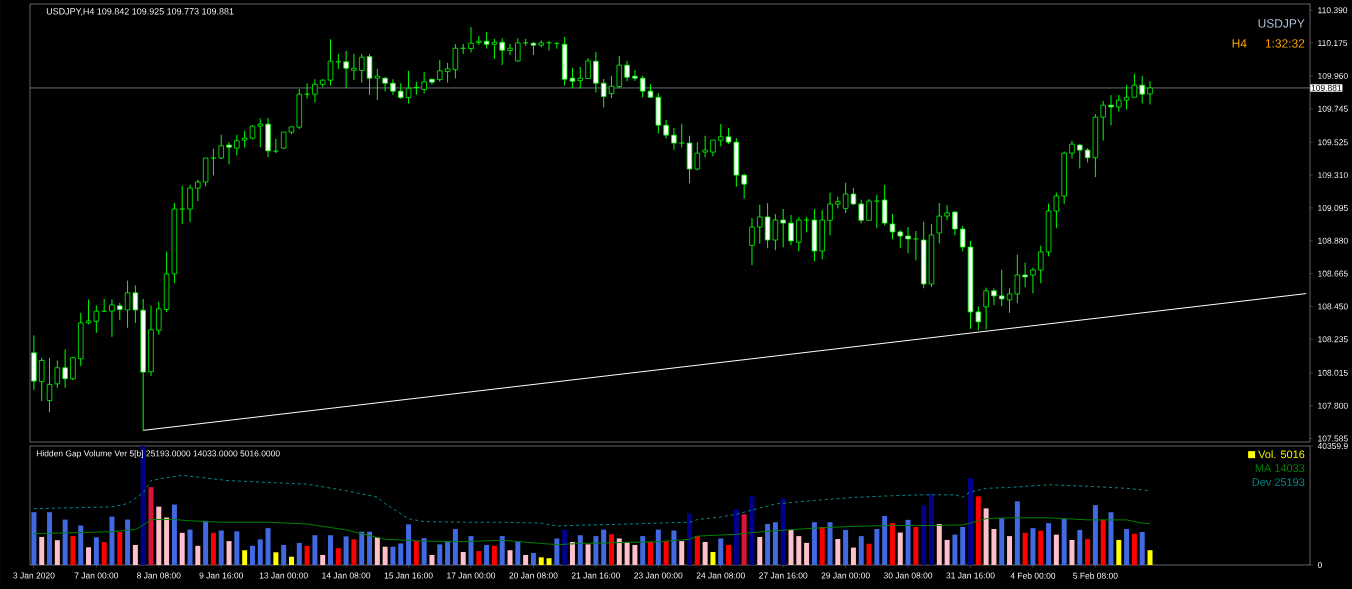 Image resolution: width=1352 pixels, height=589 pixels. What do you see at coordinates (1333, 240) in the screenshot?
I see `y-tick-label: 108.880` at bounding box center [1333, 240].